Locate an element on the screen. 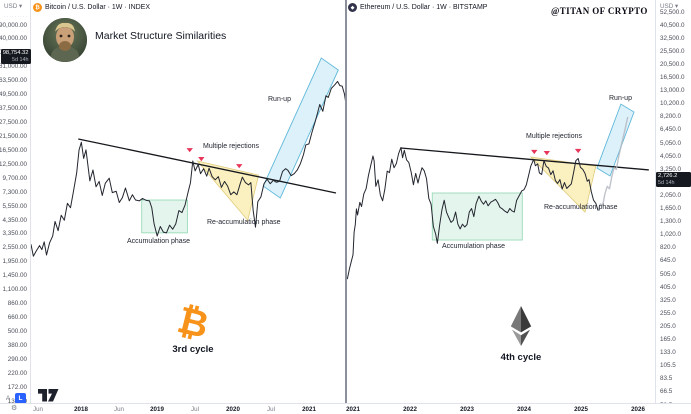 The image size is (691, 414). gear-icon: ⚙ is located at coordinates (14, 408).